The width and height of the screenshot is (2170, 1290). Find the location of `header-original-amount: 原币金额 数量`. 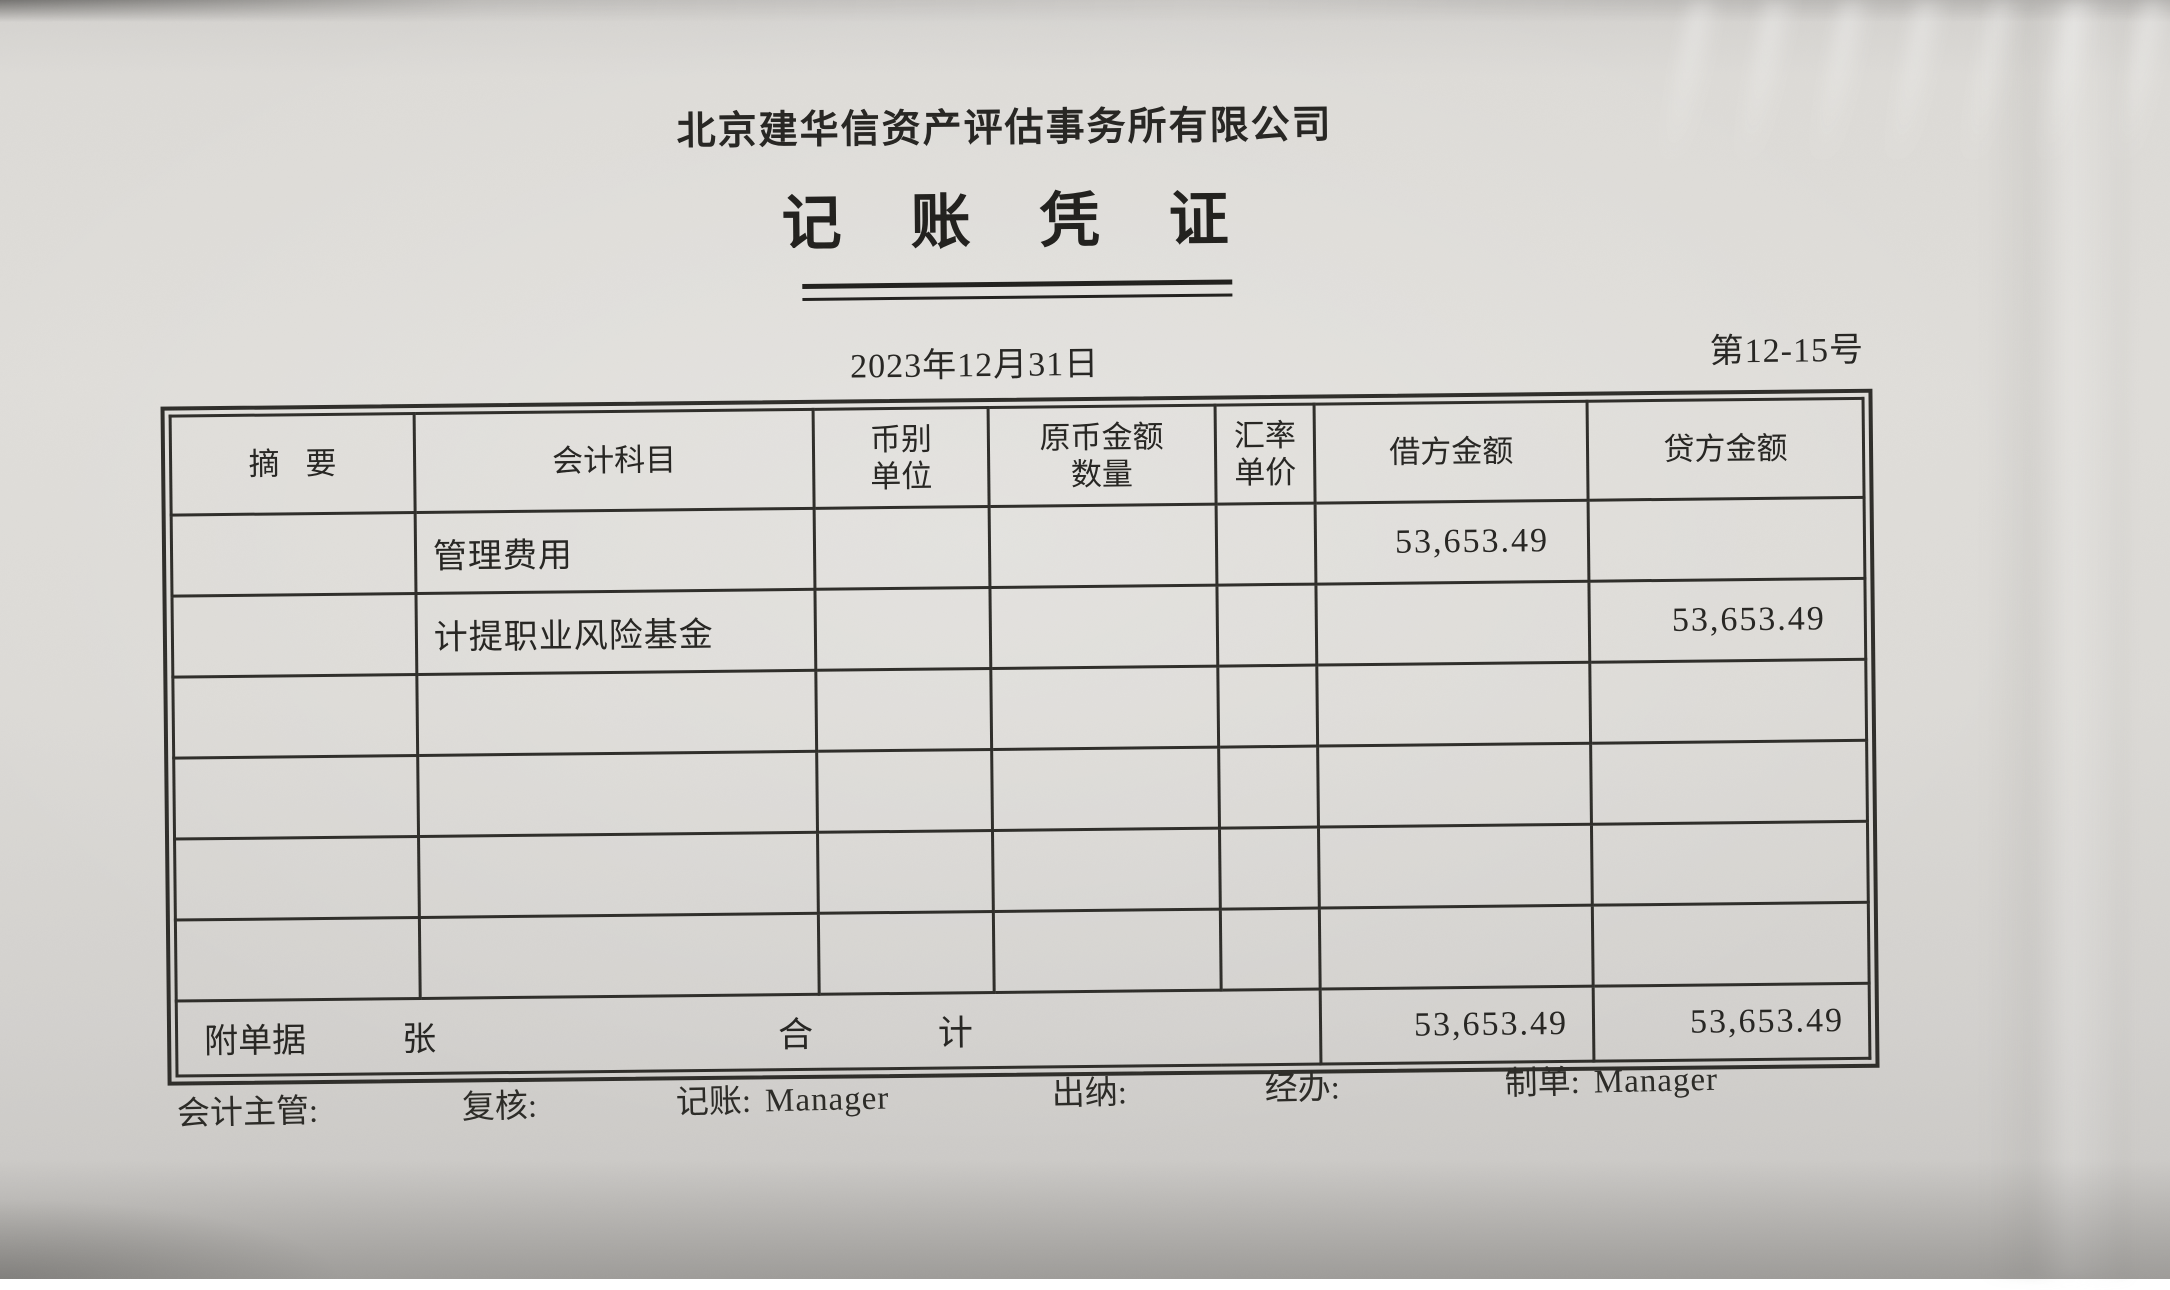

header-original-amount: 原币金额 数量 is located at coordinates (1101, 456).